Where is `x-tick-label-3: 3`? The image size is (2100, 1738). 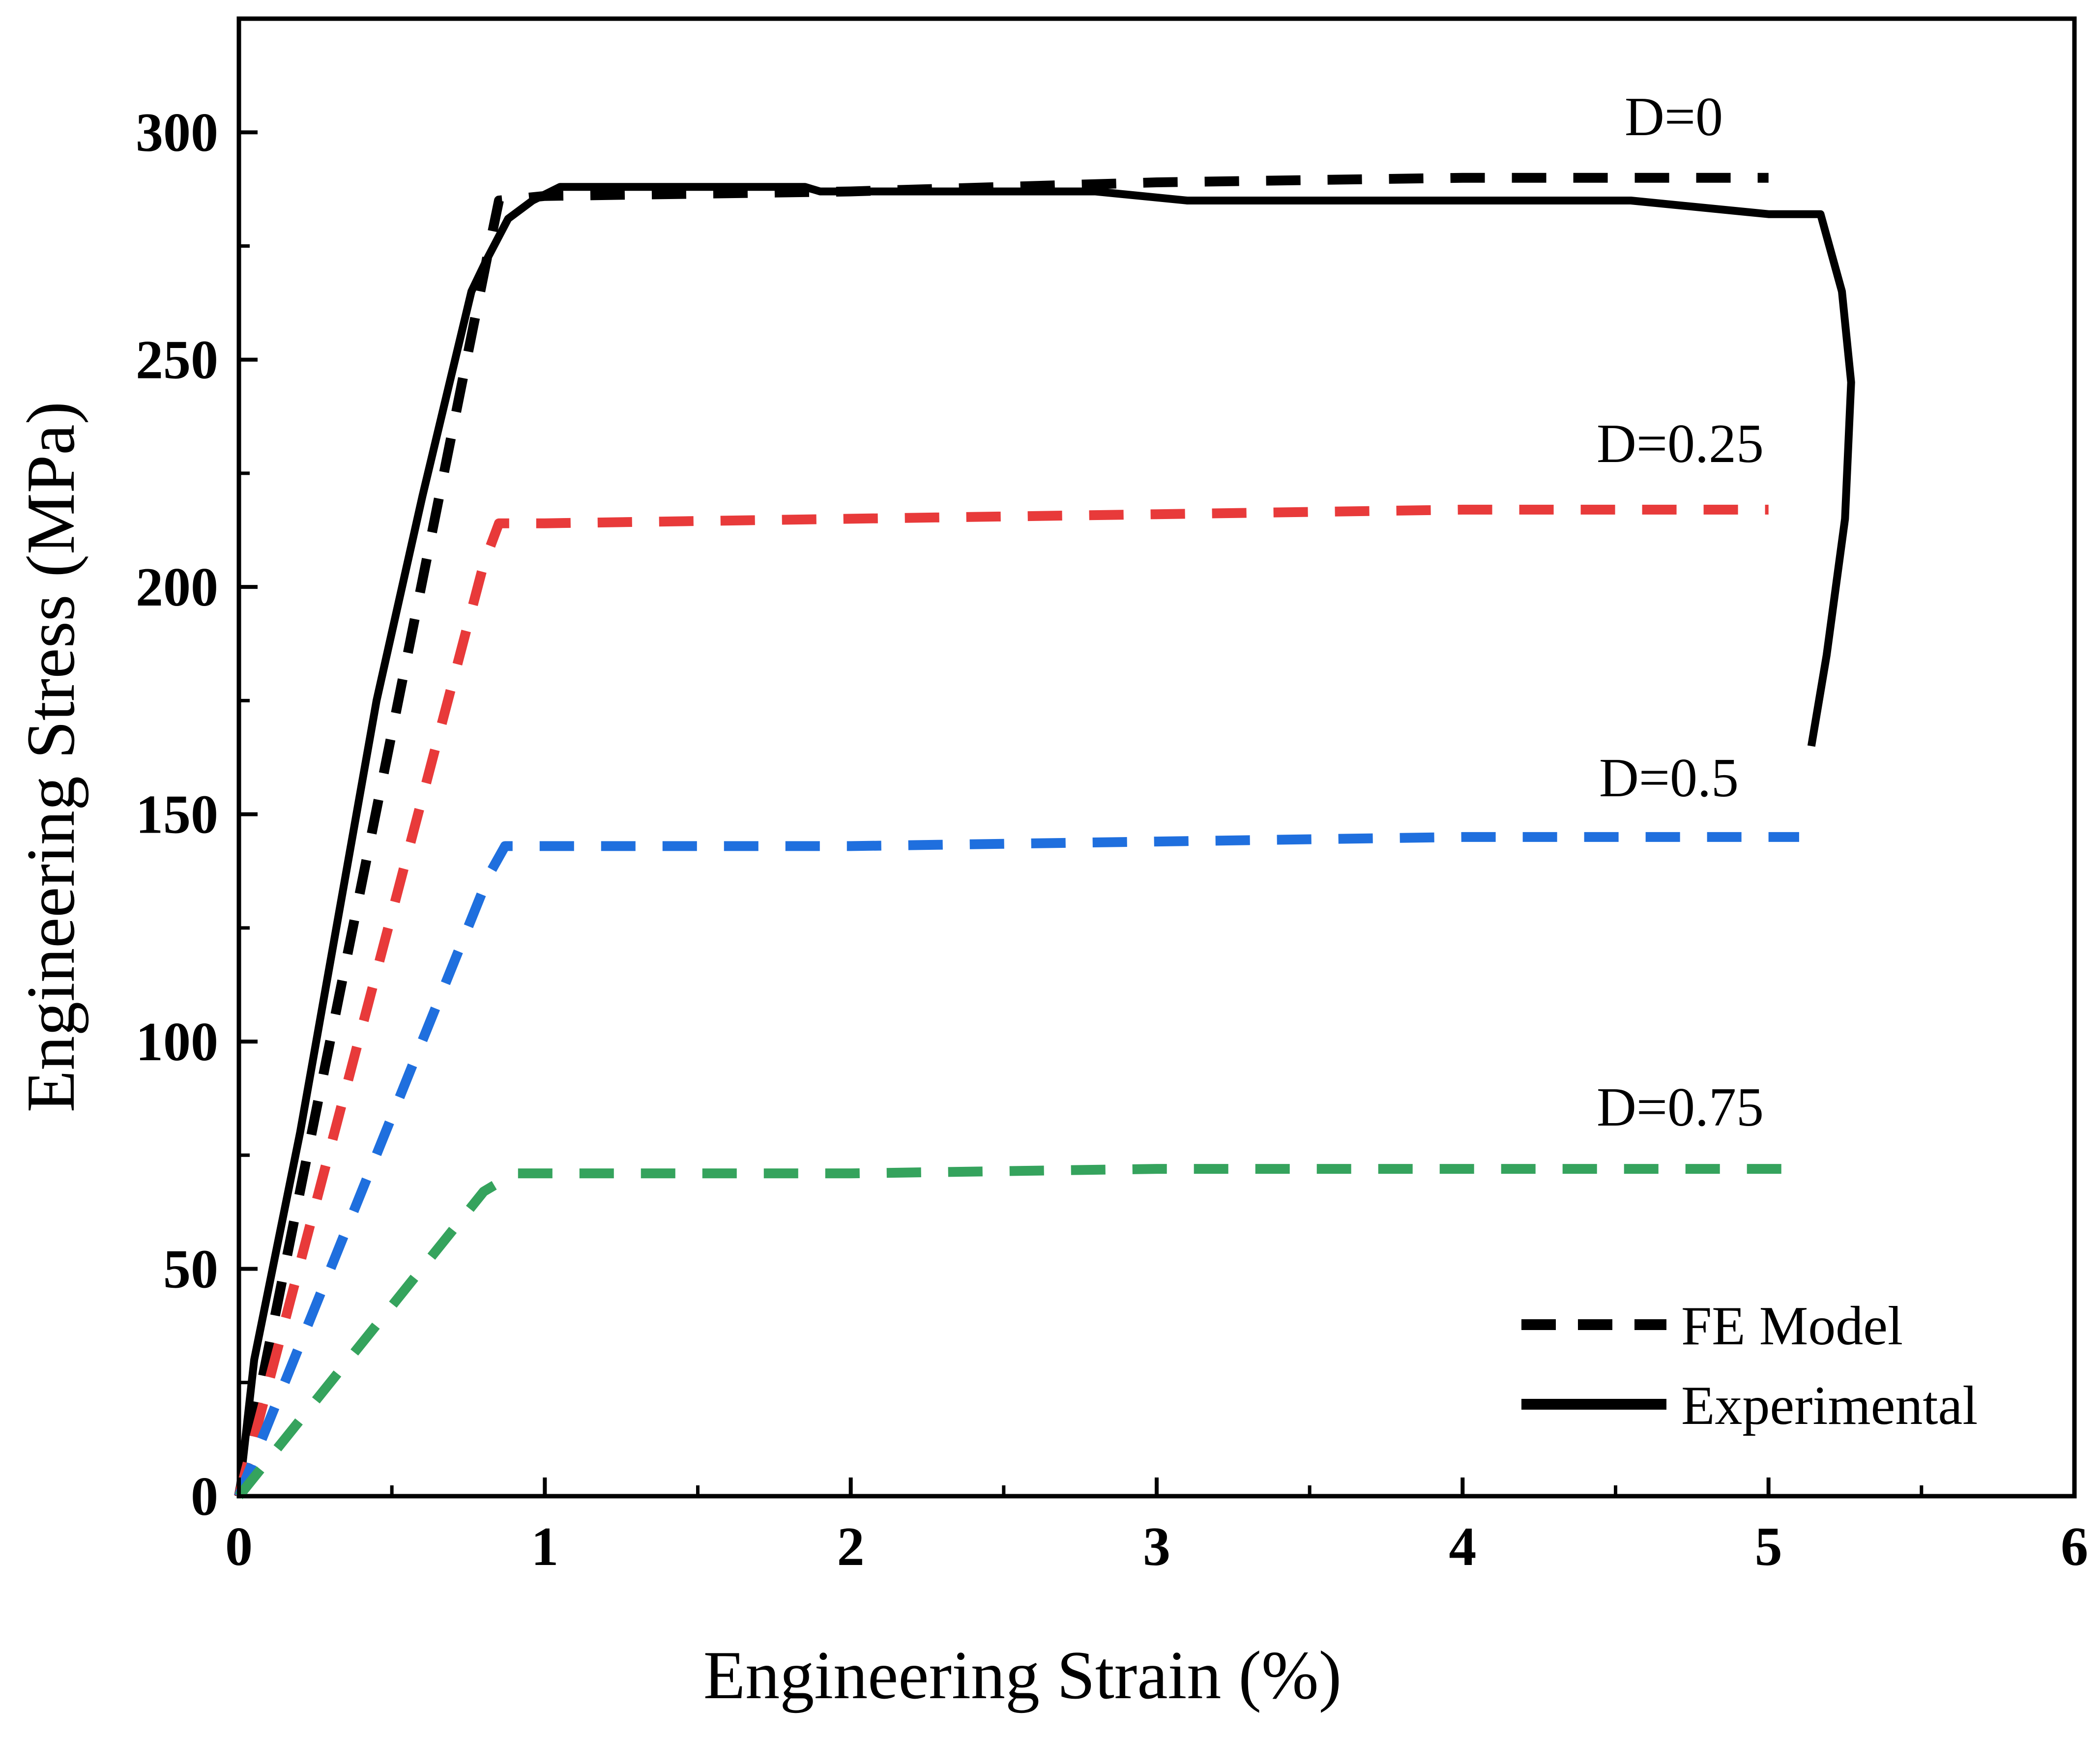
x-tick-label-3: 3 is located at coordinates (1156, 1546).